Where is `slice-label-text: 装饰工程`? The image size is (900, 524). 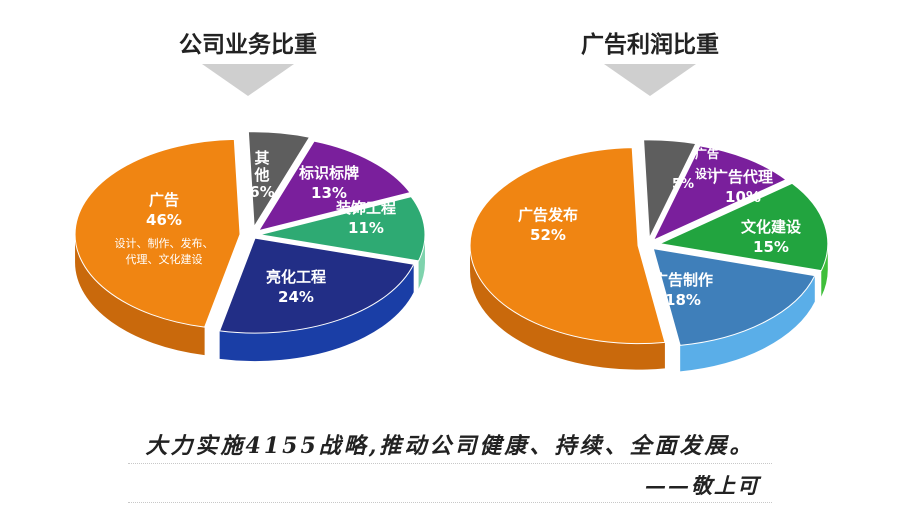
slice-label-text: 装饰工程 is located at coordinates (365, 208).